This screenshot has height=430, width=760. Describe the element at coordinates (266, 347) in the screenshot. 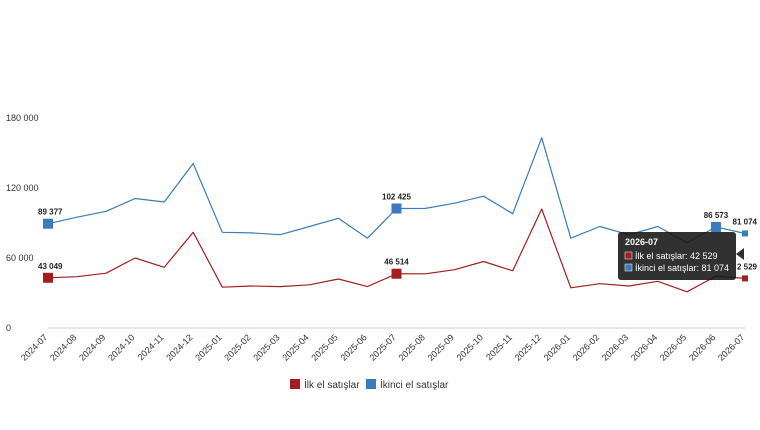

I see `x-tick-label: 2025-03` at that location.